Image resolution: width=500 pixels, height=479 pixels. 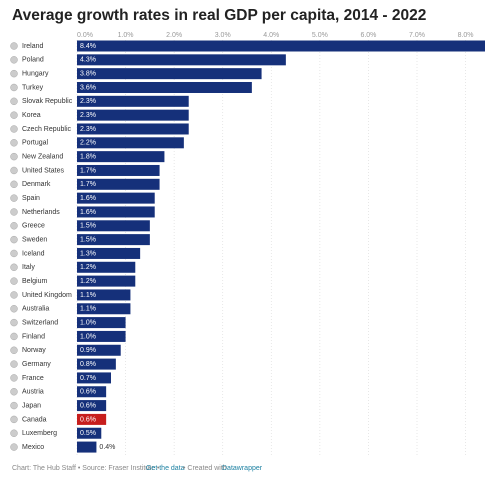 What do you see at coordinates (31, 405) in the screenshot?
I see `y-tick-label: Japan` at bounding box center [31, 405].